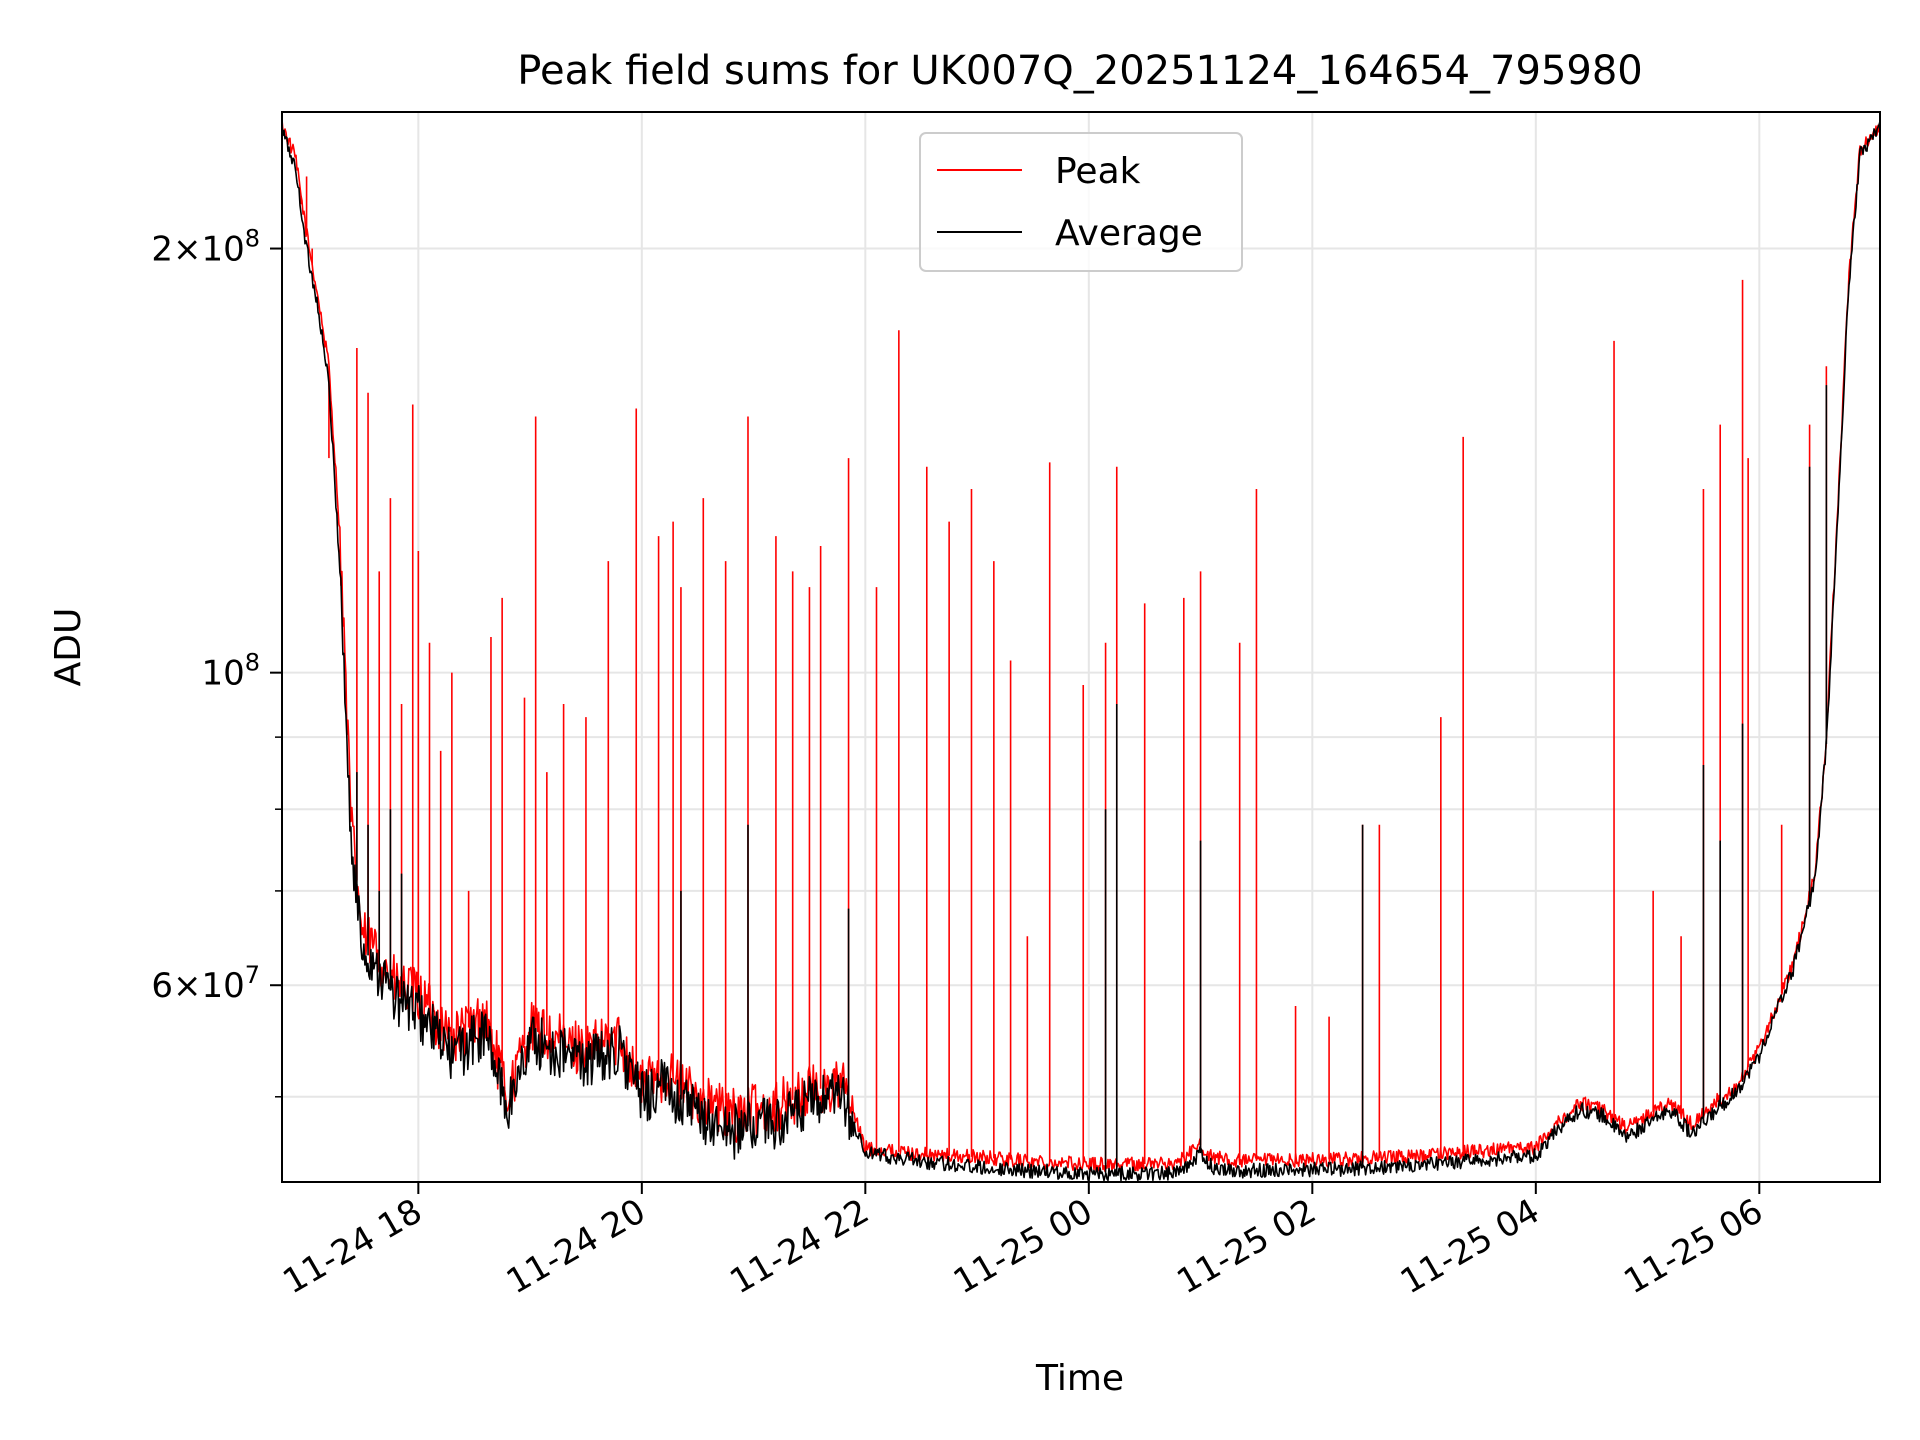 The width and height of the screenshot is (1920, 1440). What do you see at coordinates (1129, 233) in the screenshot?
I see `legend-average-label: Average` at bounding box center [1129, 233].